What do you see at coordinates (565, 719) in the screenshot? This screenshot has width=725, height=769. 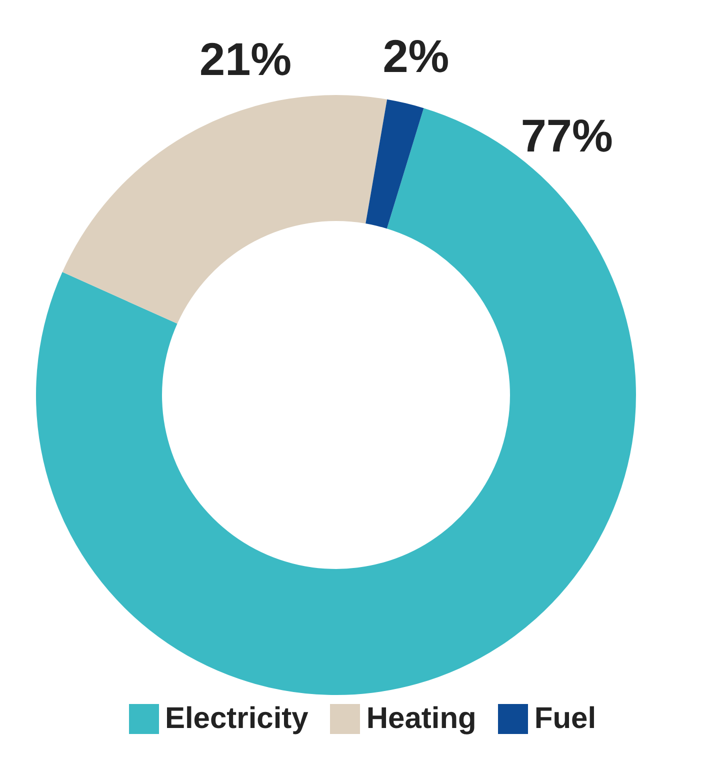 I see `legend-label: Fuel` at bounding box center [565, 719].